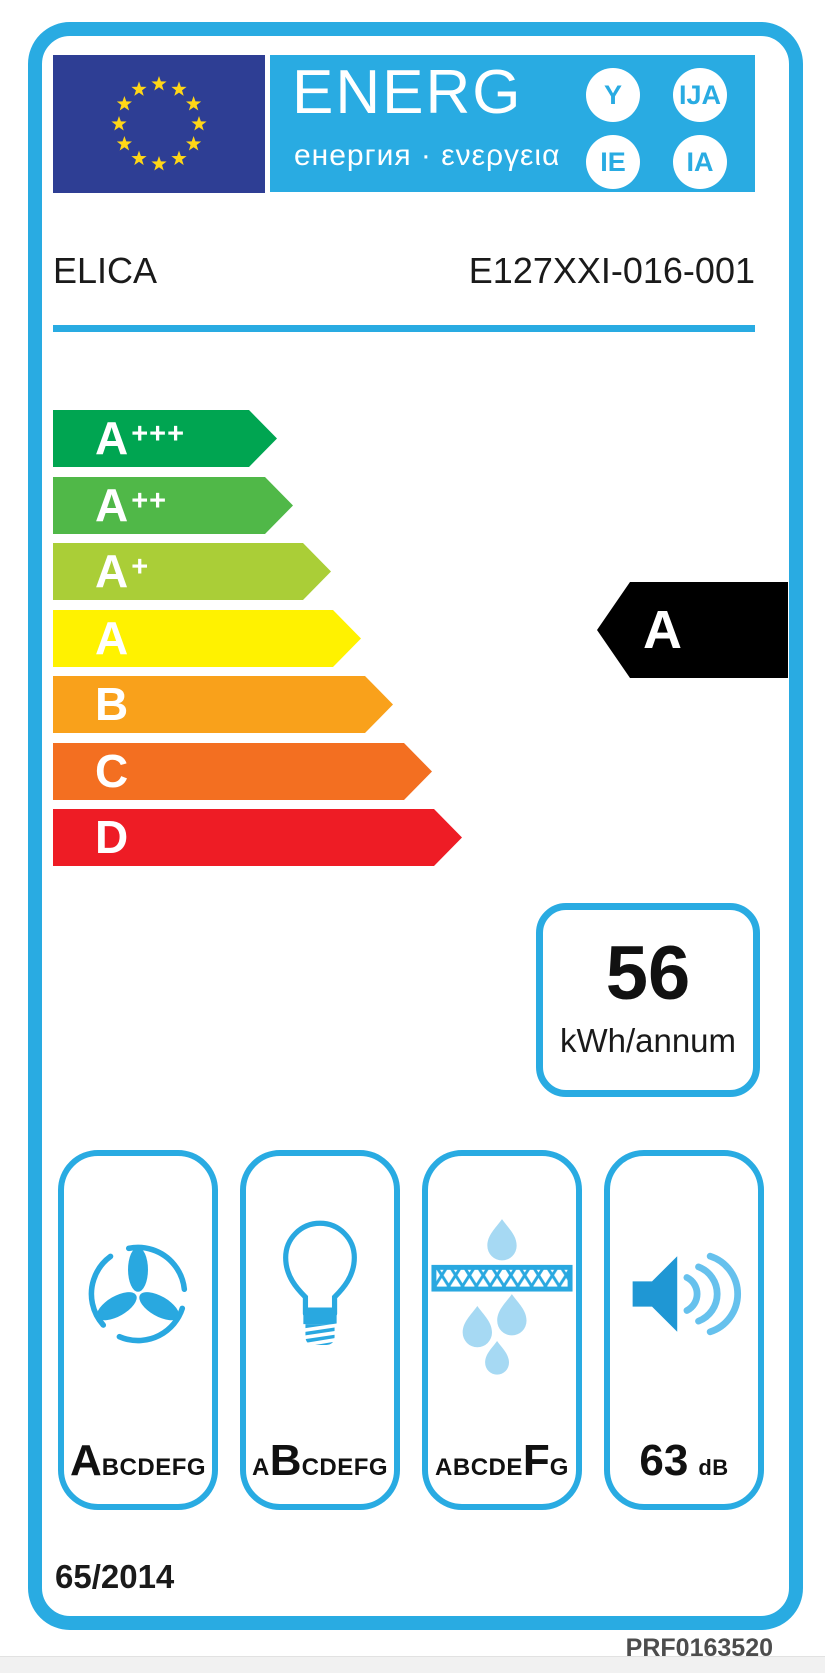 Image resolution: width=825 pixels, height=1673 pixels. Describe the element at coordinates (684, 1294) in the screenshot. I see `speaker-icon` at that location.